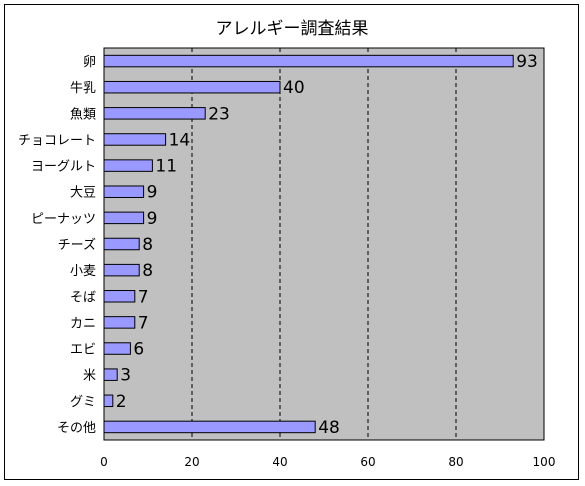 The height and width of the screenshot is (486, 585). What do you see at coordinates (76, 428) in the screenshot?
I see `category-label: その他` at bounding box center [76, 428].